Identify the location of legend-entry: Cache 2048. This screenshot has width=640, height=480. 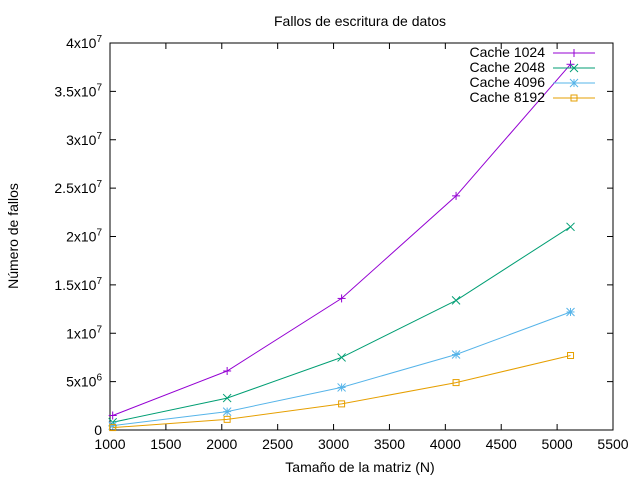
(532, 67).